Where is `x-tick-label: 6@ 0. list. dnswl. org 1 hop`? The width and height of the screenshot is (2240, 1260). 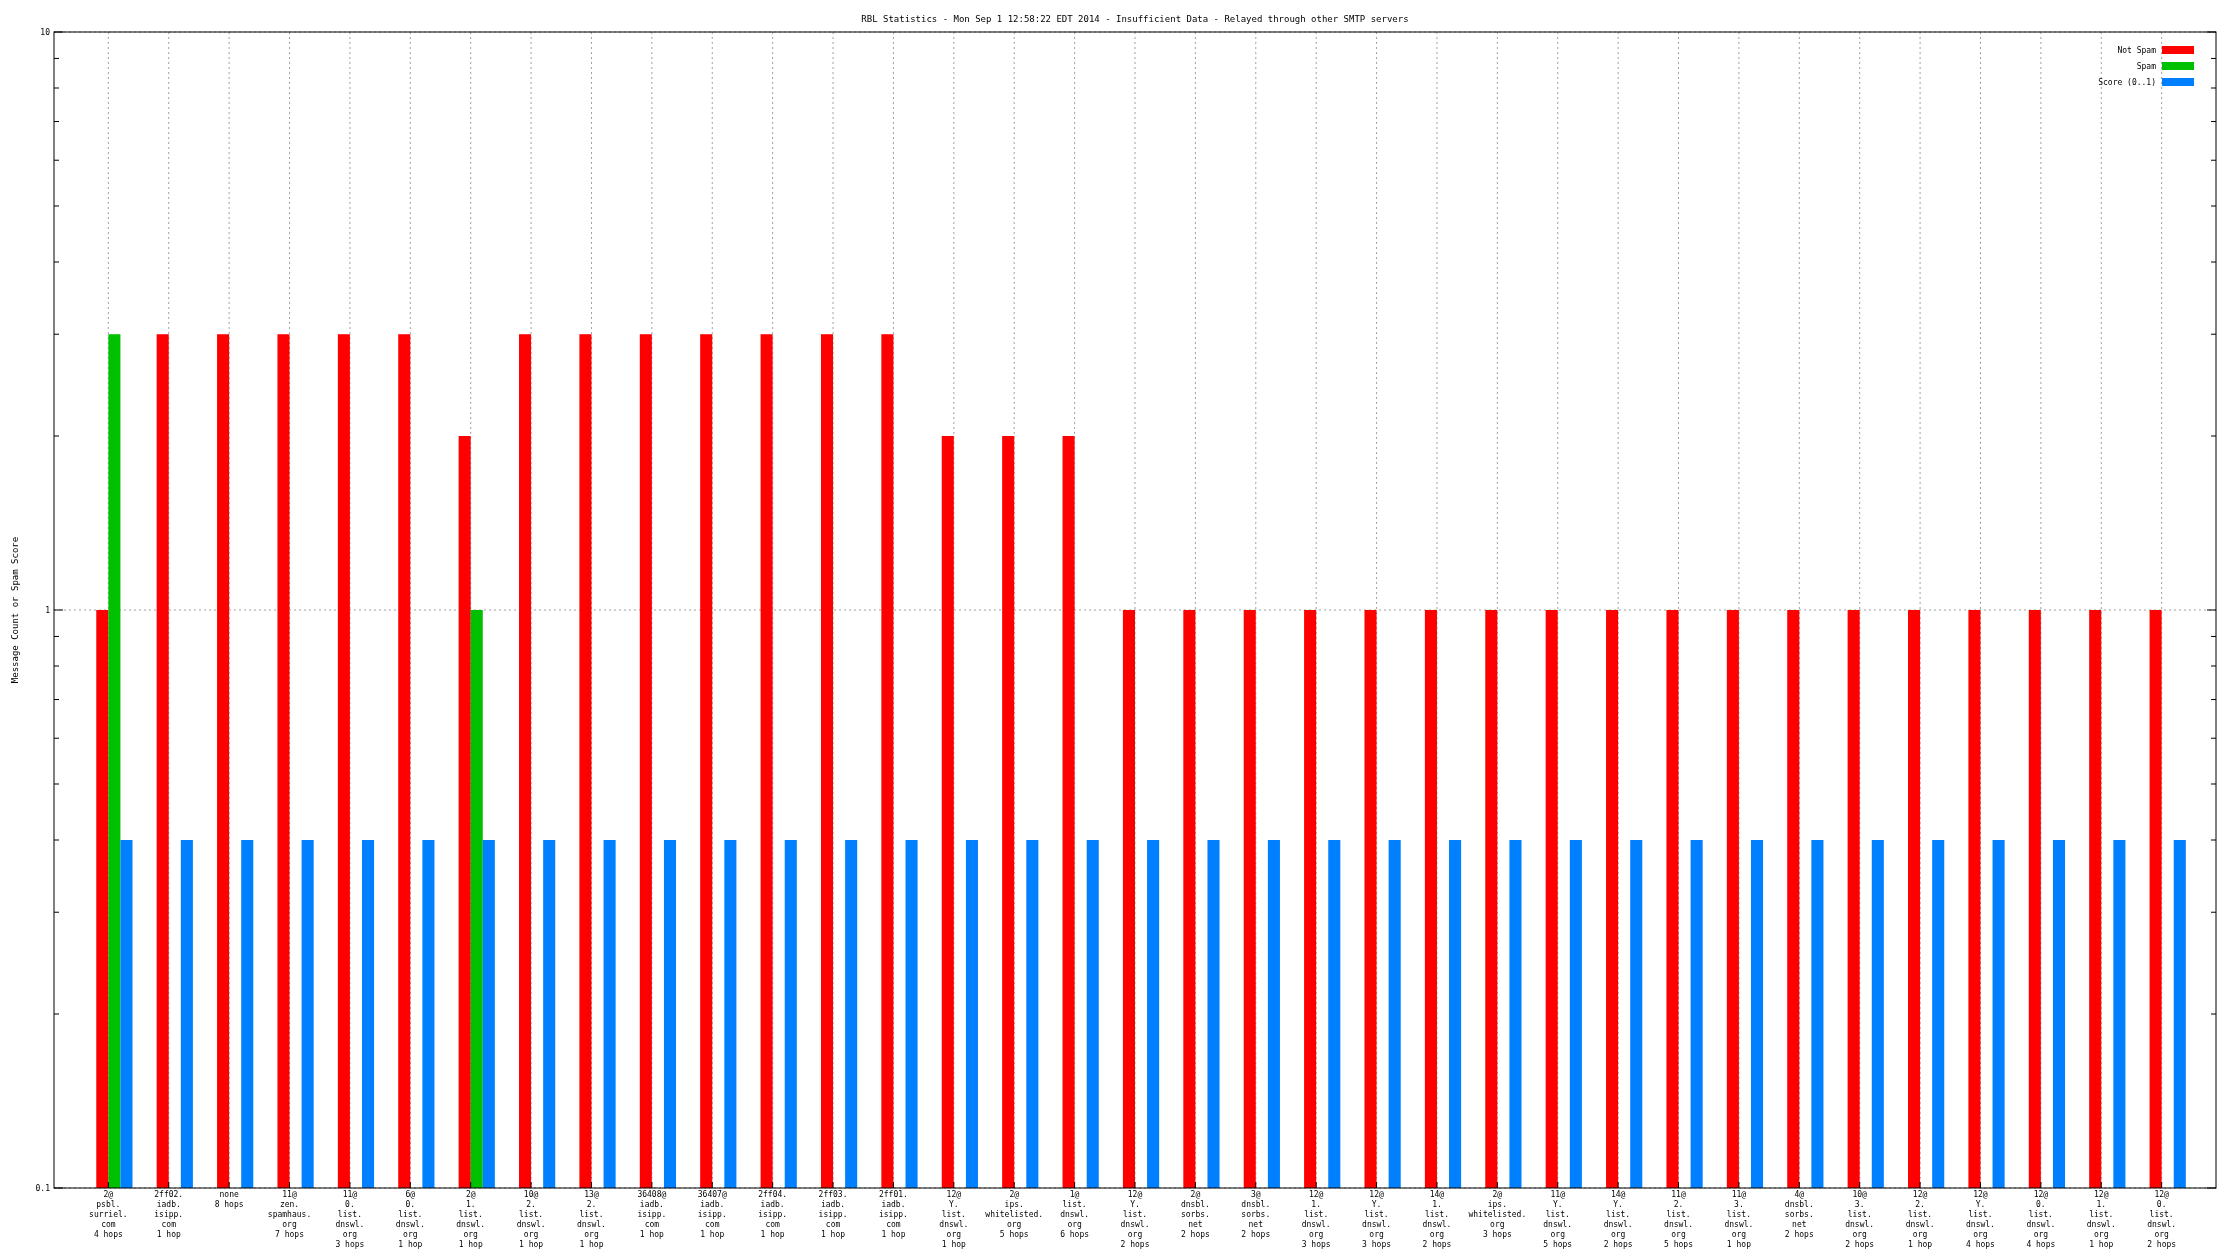 x-tick-label: 6@ 0. list. dnswl. org 1 hop is located at coordinates (410, 1219).